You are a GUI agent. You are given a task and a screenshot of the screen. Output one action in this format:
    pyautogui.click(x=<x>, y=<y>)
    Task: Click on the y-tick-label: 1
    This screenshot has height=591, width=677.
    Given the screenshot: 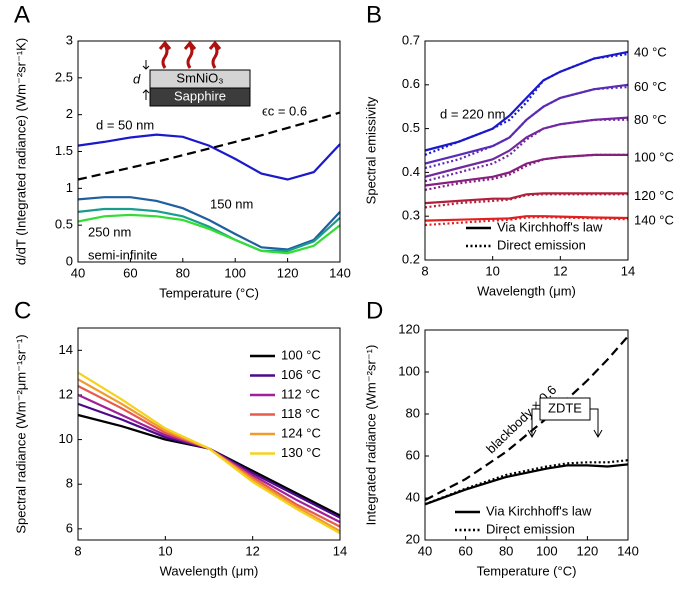 What is the action you would take?
    pyautogui.click(x=69, y=187)
    